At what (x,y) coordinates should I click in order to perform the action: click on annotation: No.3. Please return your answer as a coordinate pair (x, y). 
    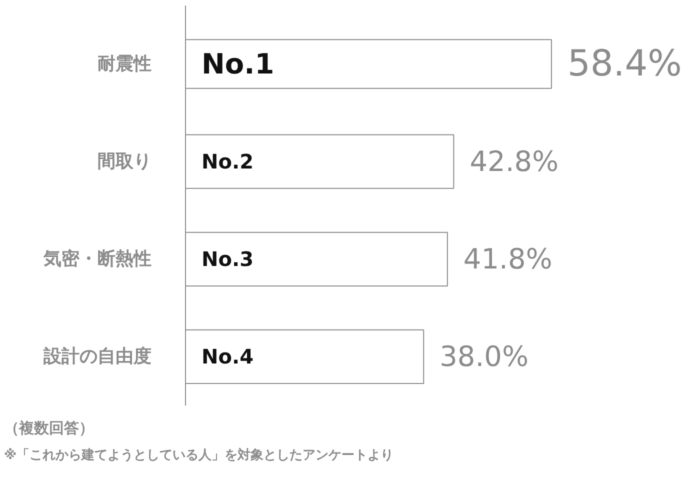
    Looking at the image, I should click on (228, 259).